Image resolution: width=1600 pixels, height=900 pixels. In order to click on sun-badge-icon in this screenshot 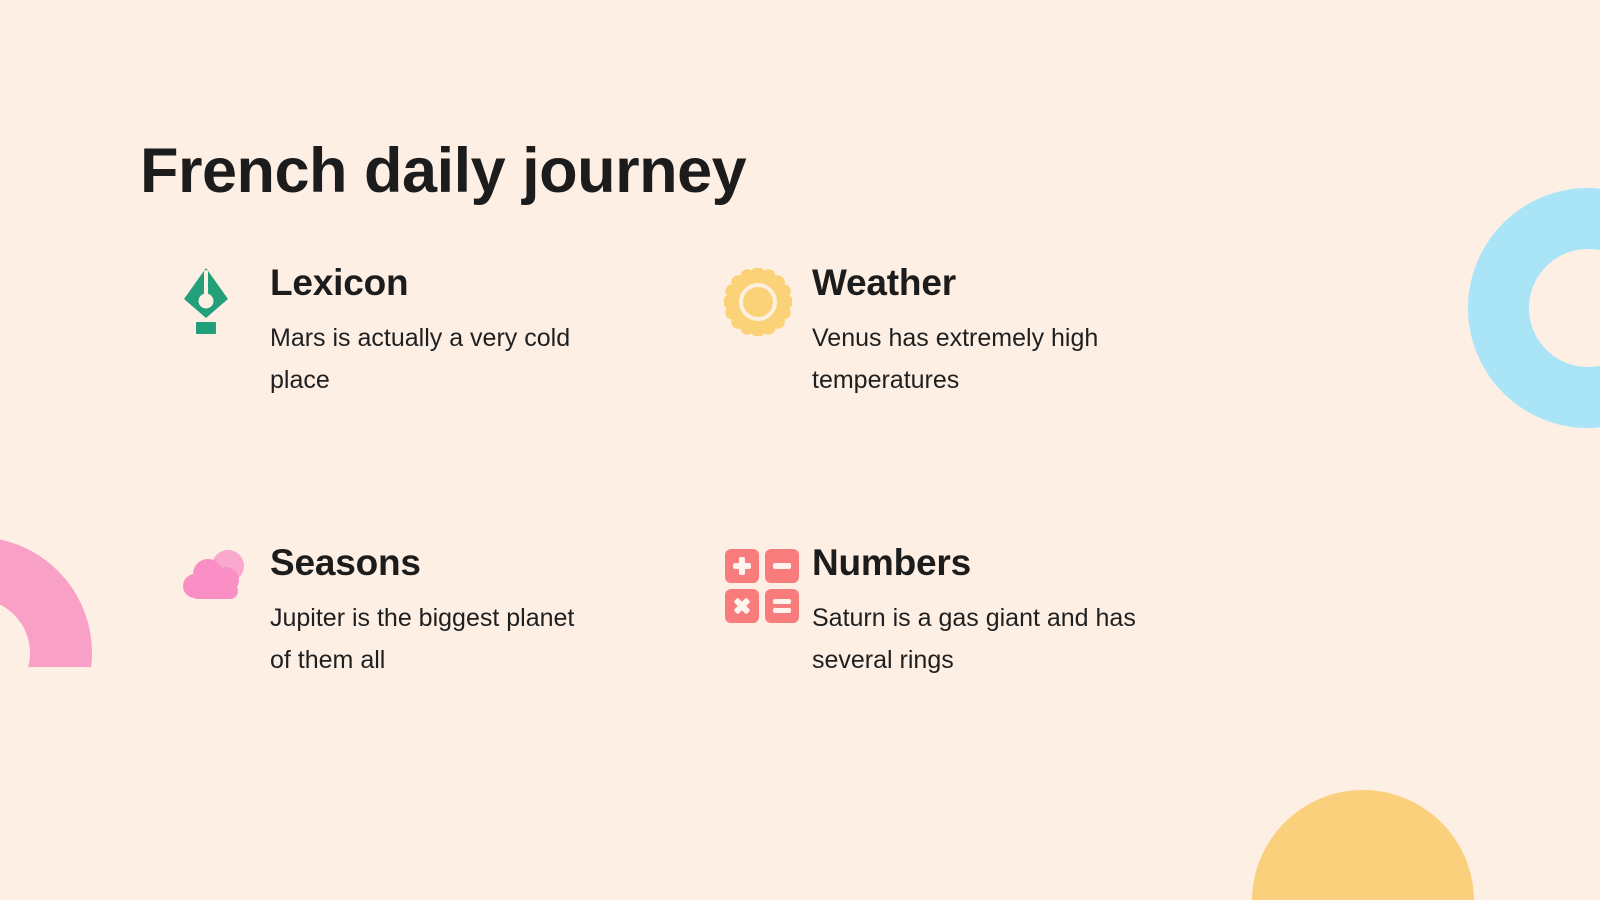, I will do `click(768, 299)`.